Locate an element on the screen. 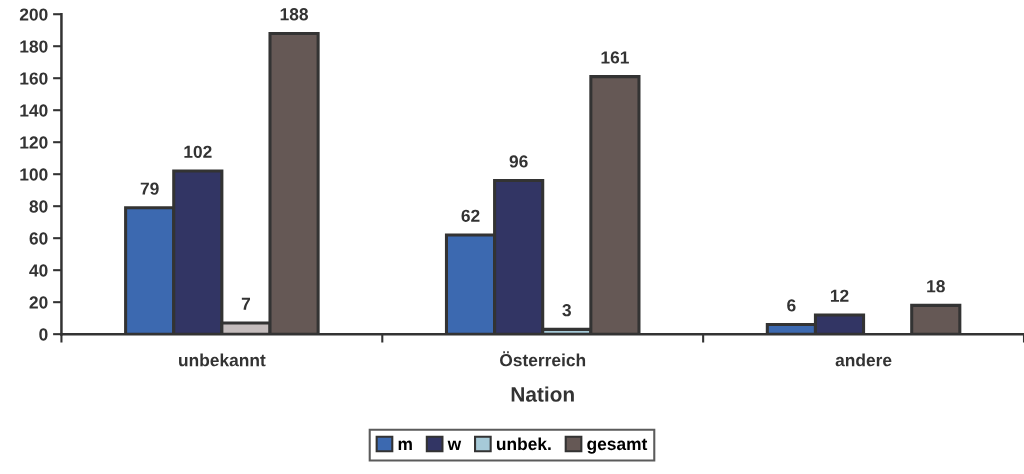 The image size is (1024, 474). legend-label: unbek. is located at coordinates (523, 444).